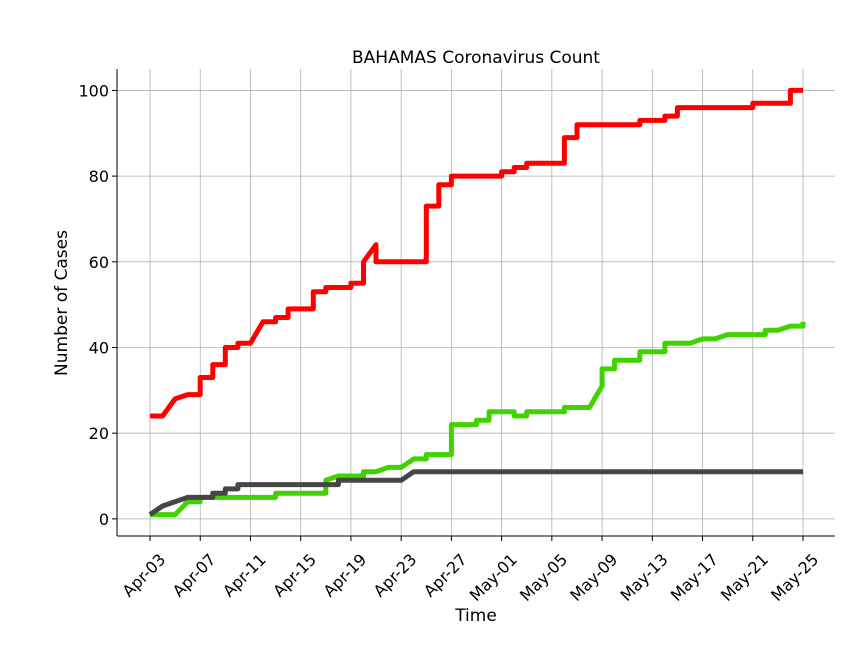 Image resolution: width=864 pixels, height=648 pixels. What do you see at coordinates (62, 303) in the screenshot?
I see `y-axis-label: Number of Cases` at bounding box center [62, 303].